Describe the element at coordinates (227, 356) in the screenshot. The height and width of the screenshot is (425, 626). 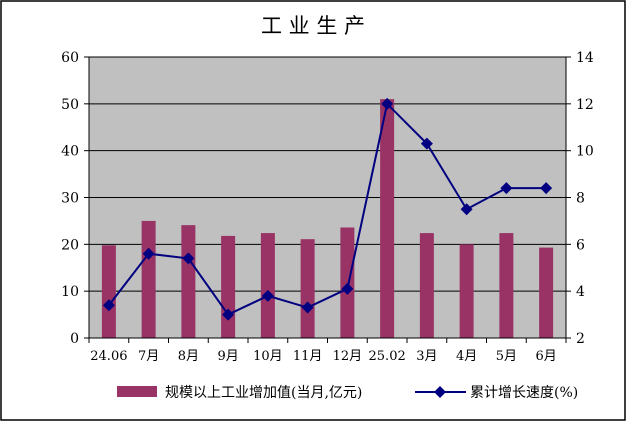
I see `x-tick-label: 9月` at that location.